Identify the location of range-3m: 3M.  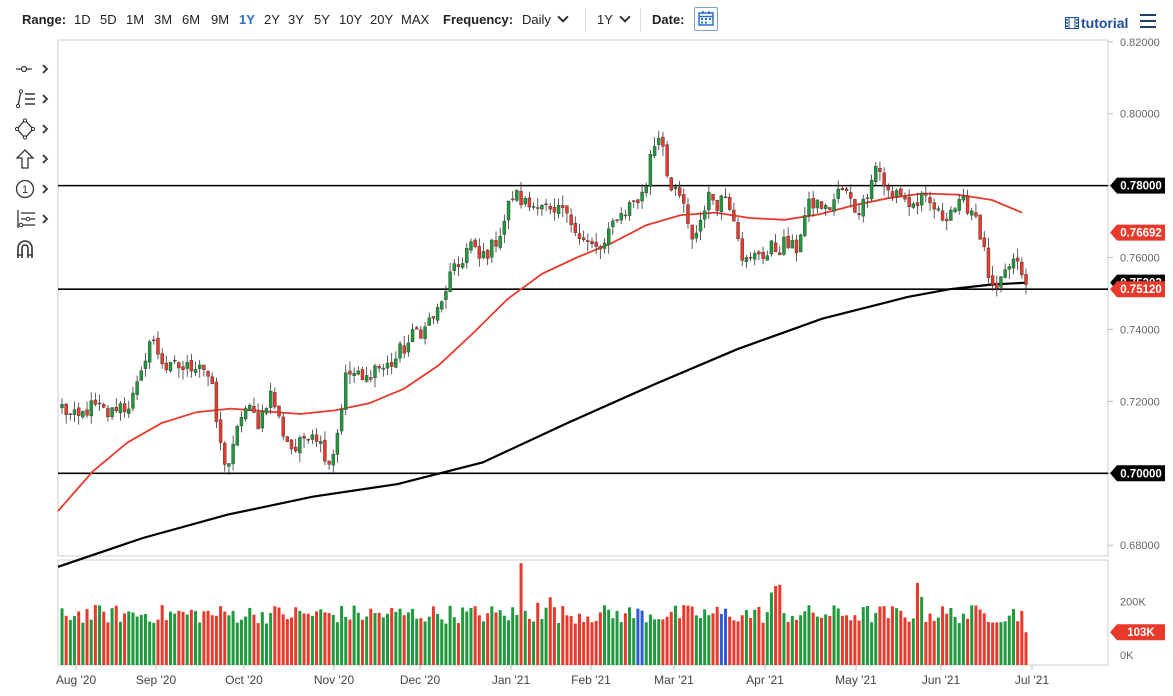
(163, 19).